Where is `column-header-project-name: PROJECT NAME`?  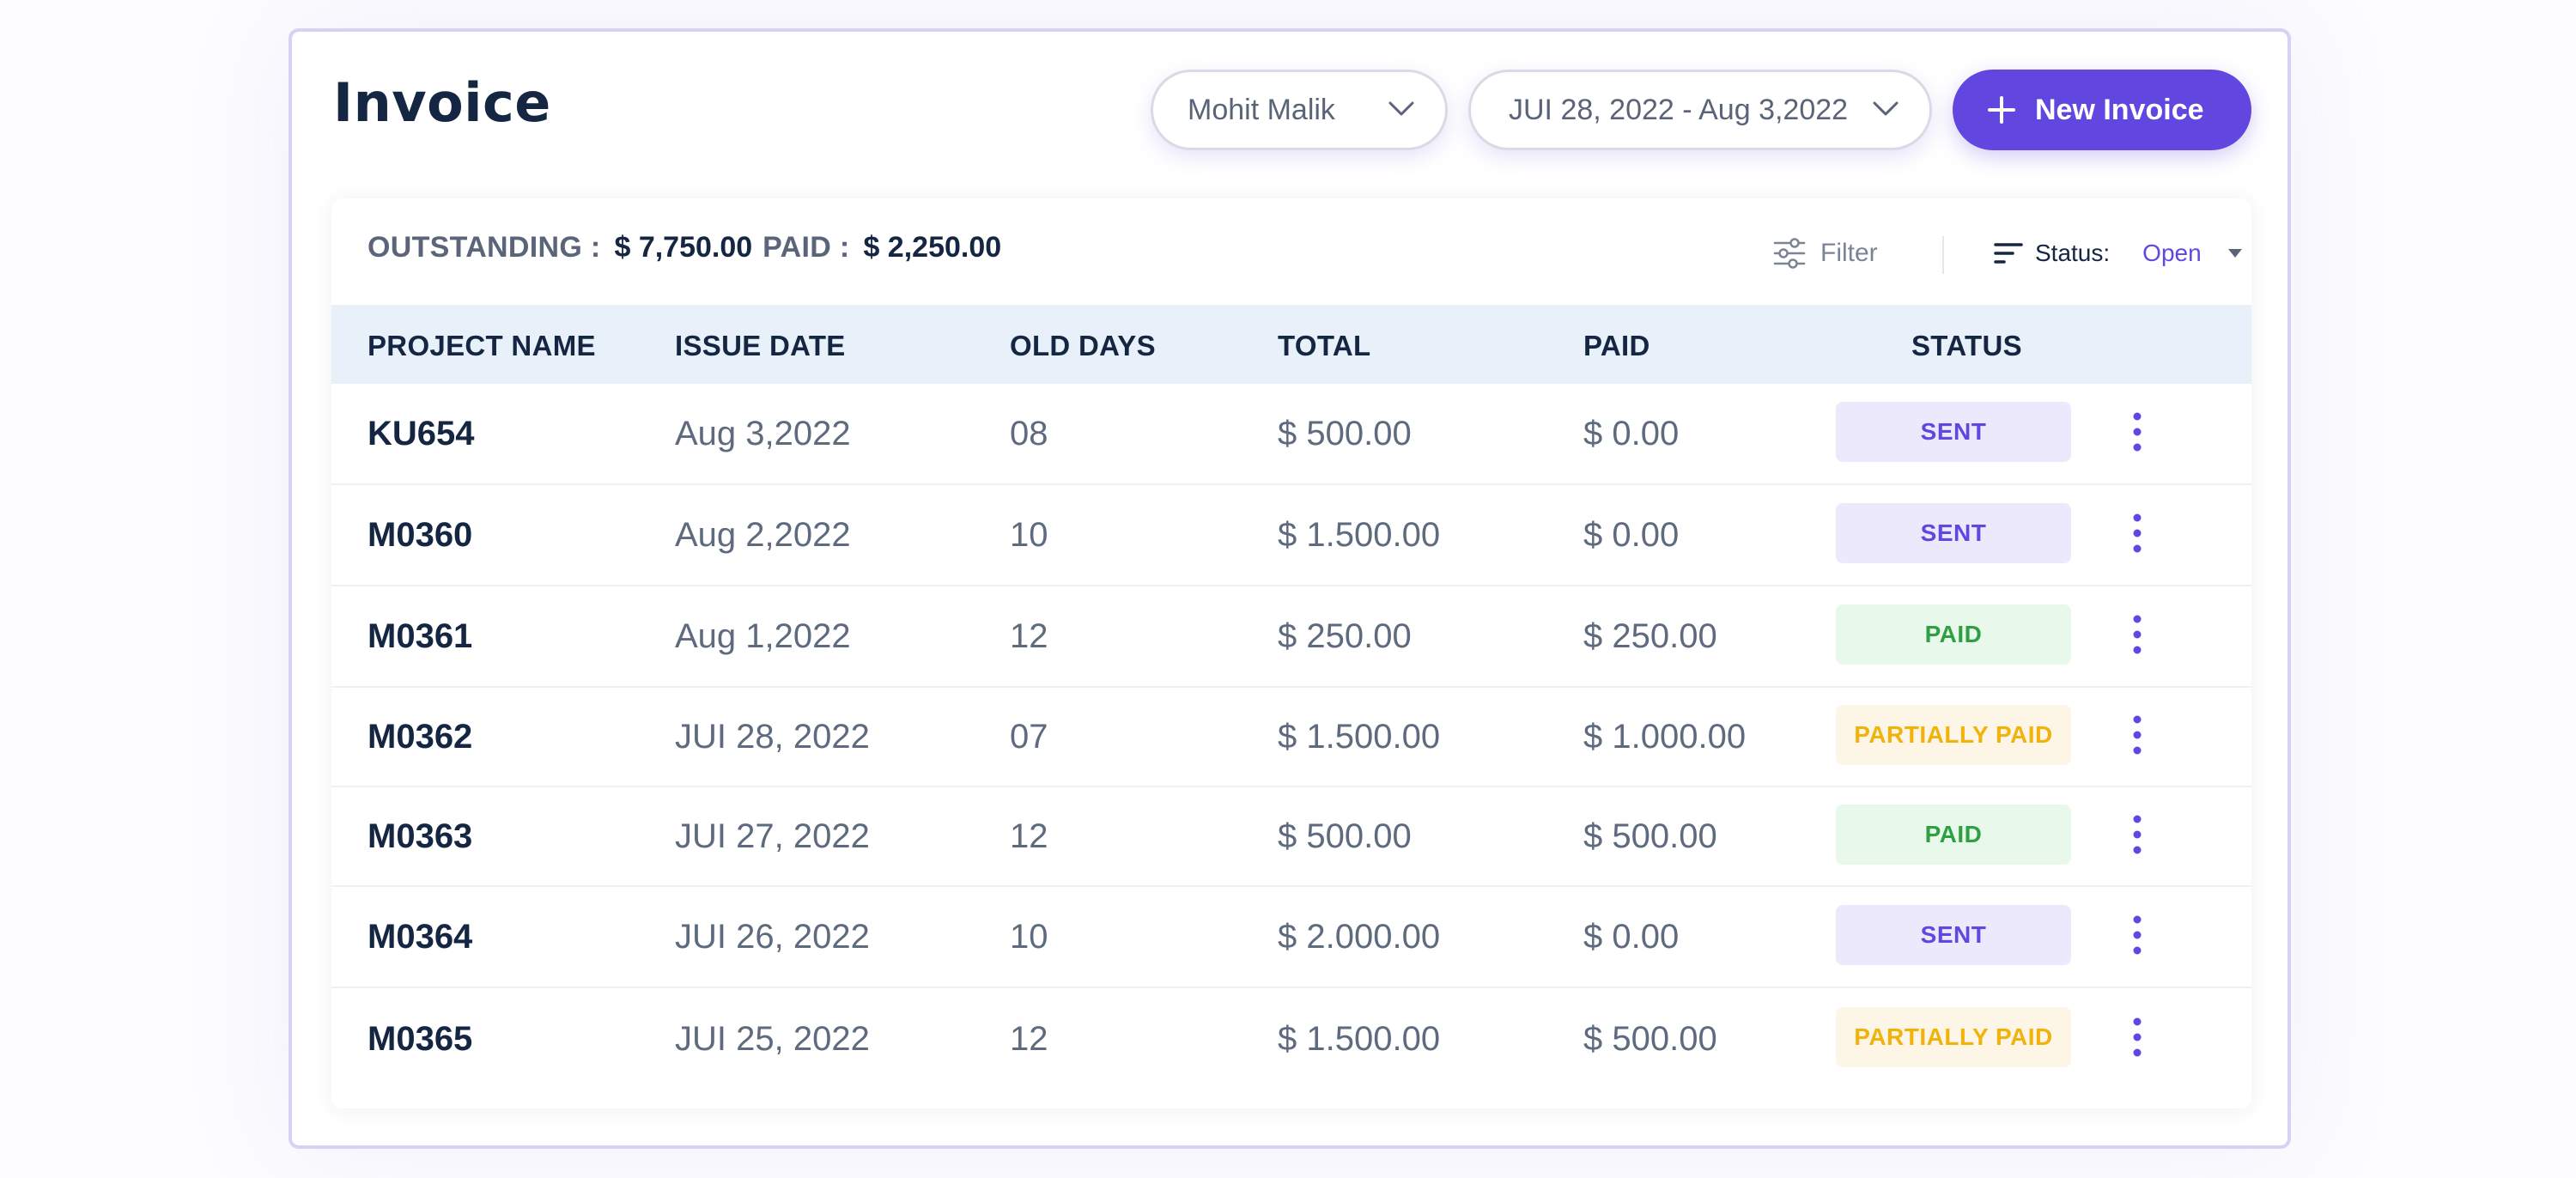
column-header-project-name: PROJECT NAME is located at coordinates (482, 345).